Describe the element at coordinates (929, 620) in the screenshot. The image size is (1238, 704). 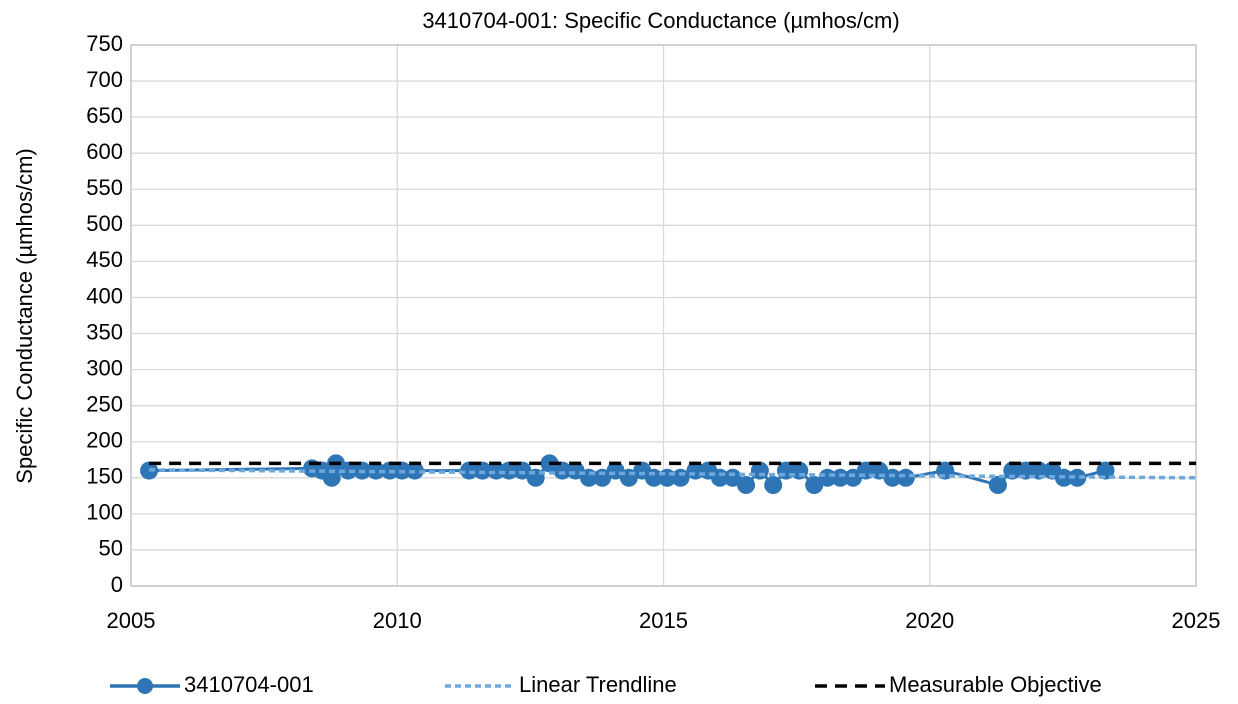
I see `x-tick-label: 2020` at that location.